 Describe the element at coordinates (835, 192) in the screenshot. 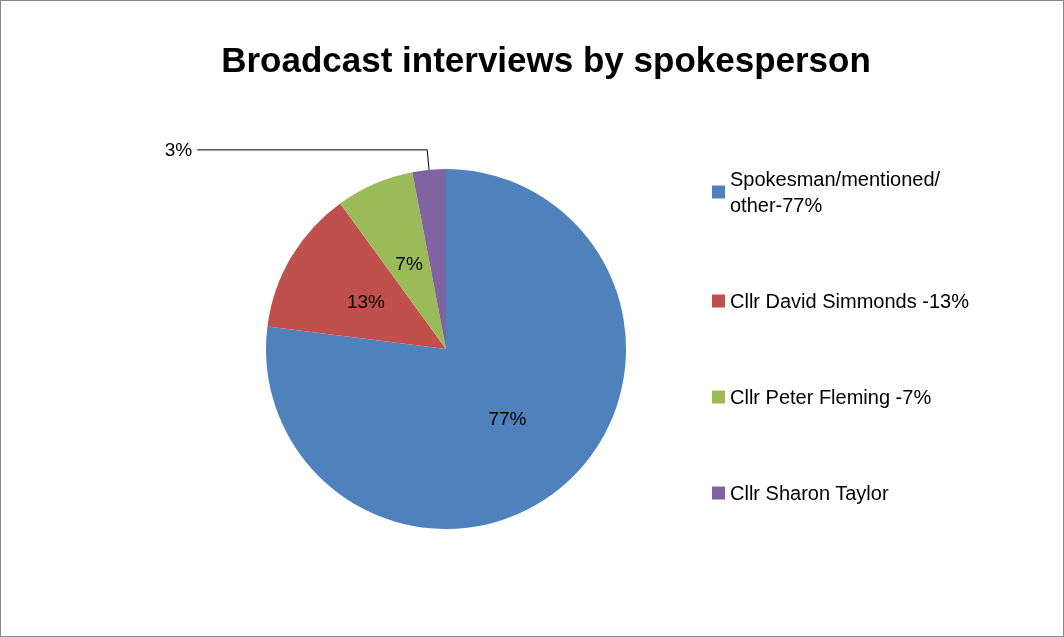

I see `legend-label: Spokesman/mentioned/other-77%` at that location.